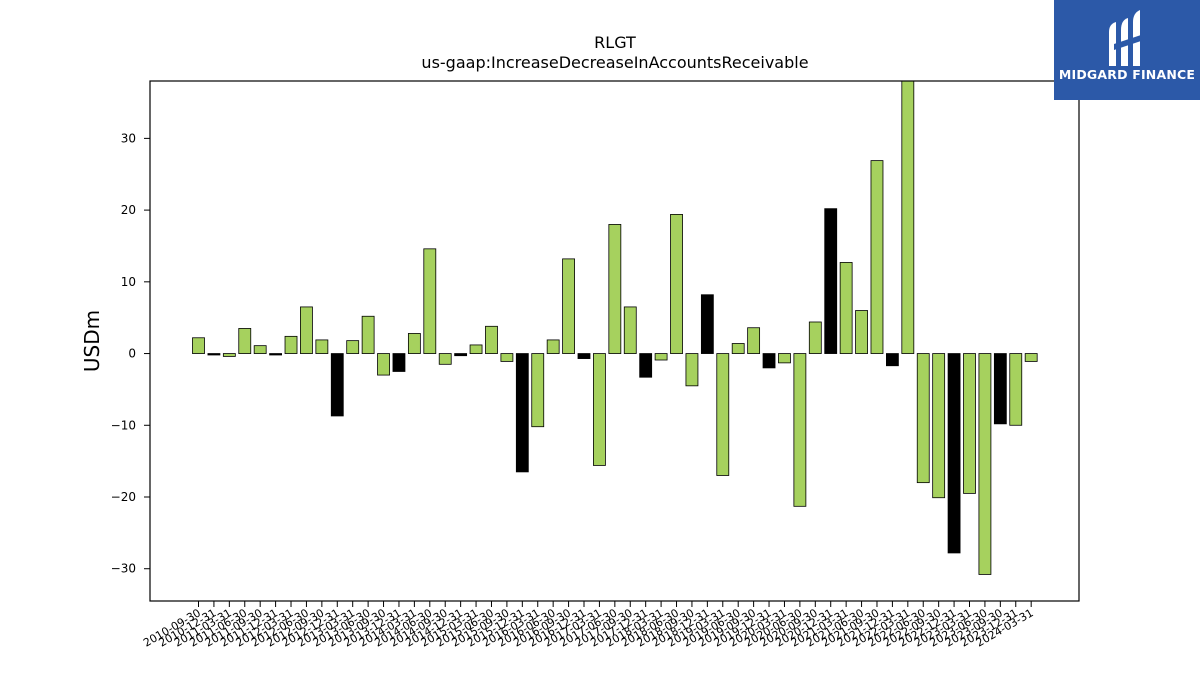  Describe the element at coordinates (128, 282) in the screenshot. I see `y-tick-label: 10` at that location.